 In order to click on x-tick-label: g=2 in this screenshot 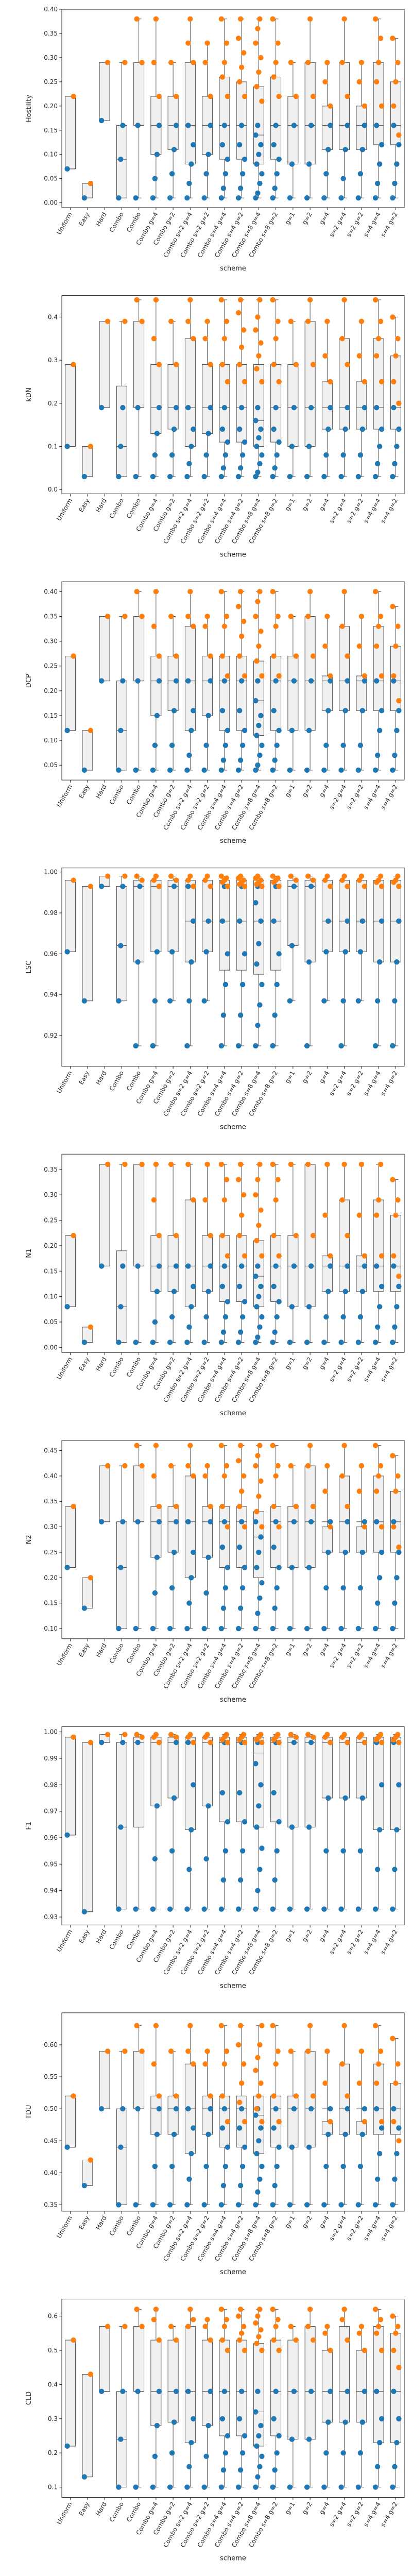, I will do `click(307, 791)`.